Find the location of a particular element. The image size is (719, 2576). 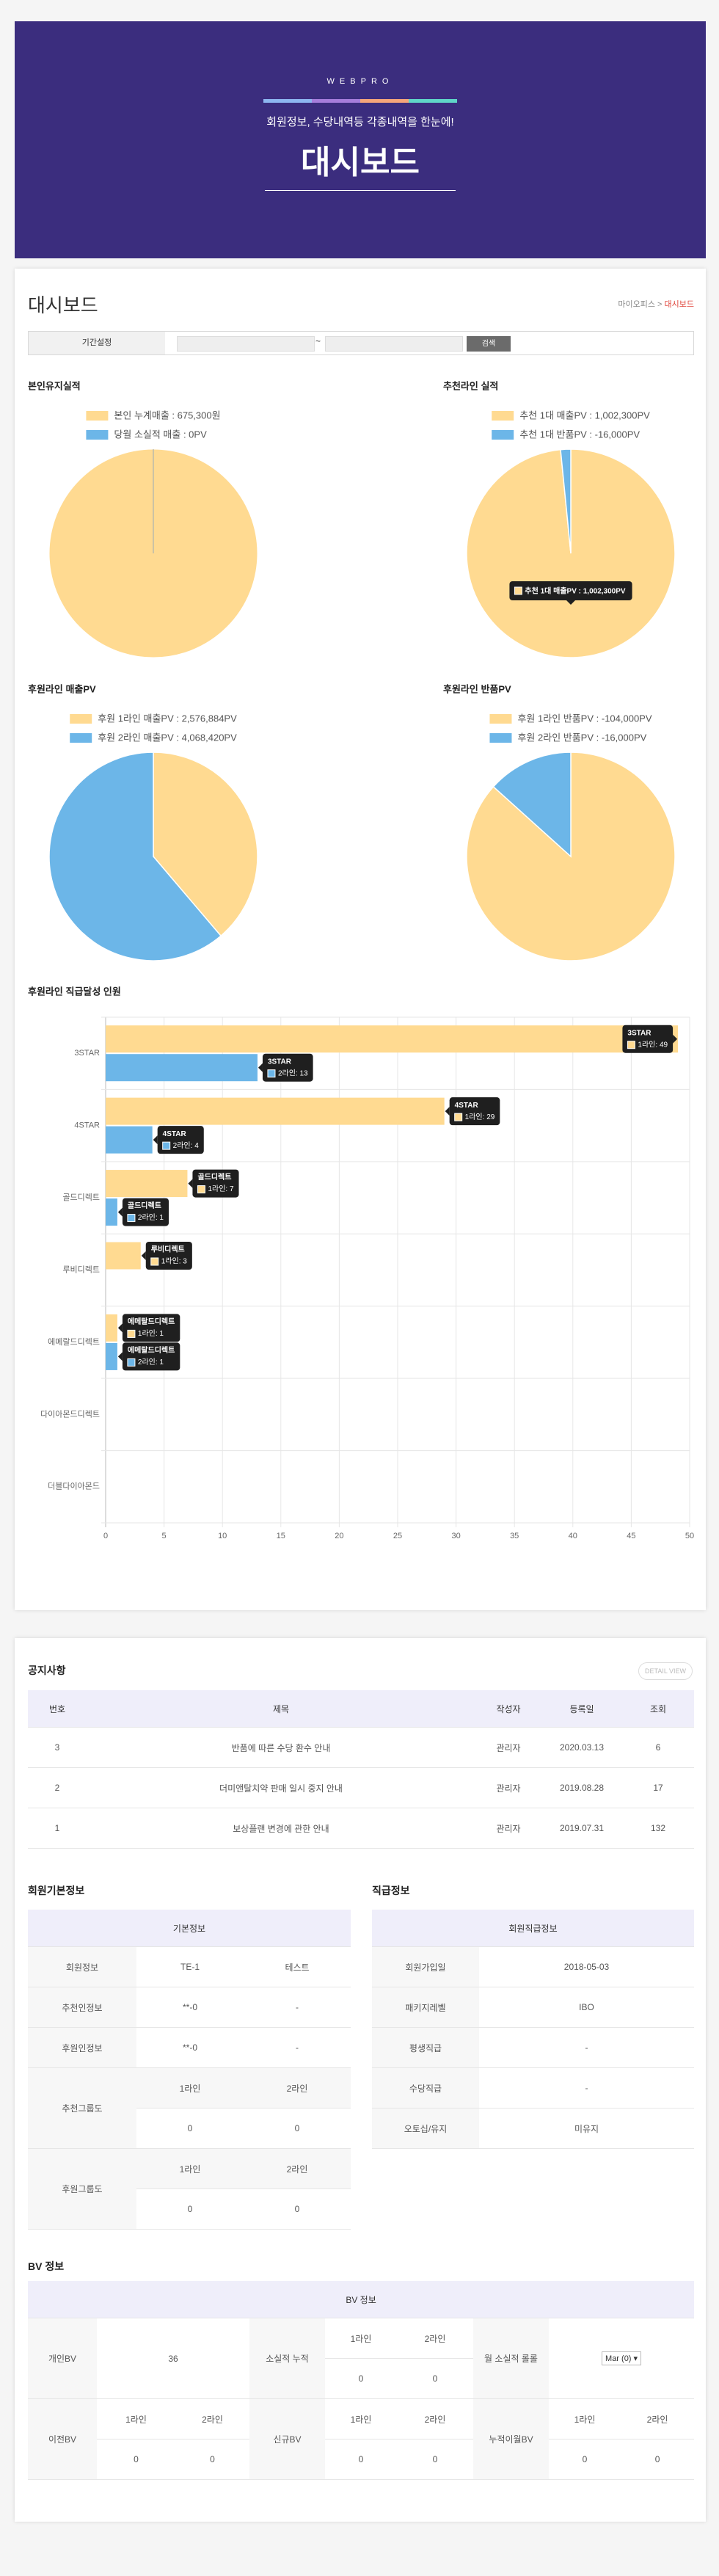

tooltip-text: 1라인: 7 is located at coordinates (221, 1189).